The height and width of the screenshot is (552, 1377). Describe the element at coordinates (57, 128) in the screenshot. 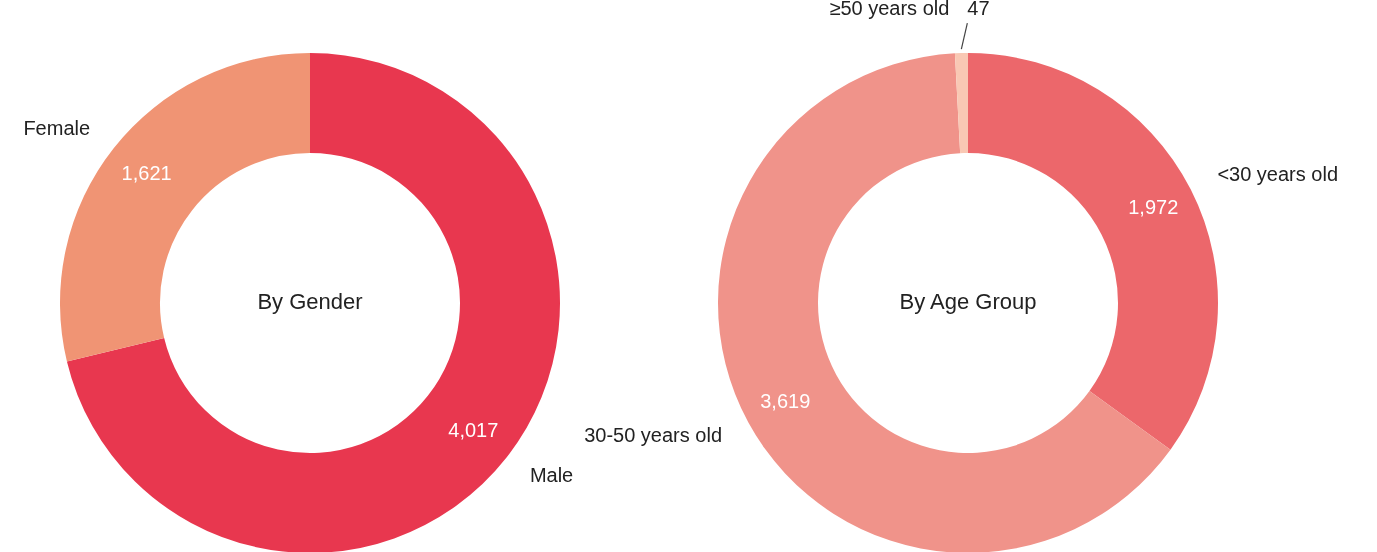

I see `slice-label: Female` at that location.